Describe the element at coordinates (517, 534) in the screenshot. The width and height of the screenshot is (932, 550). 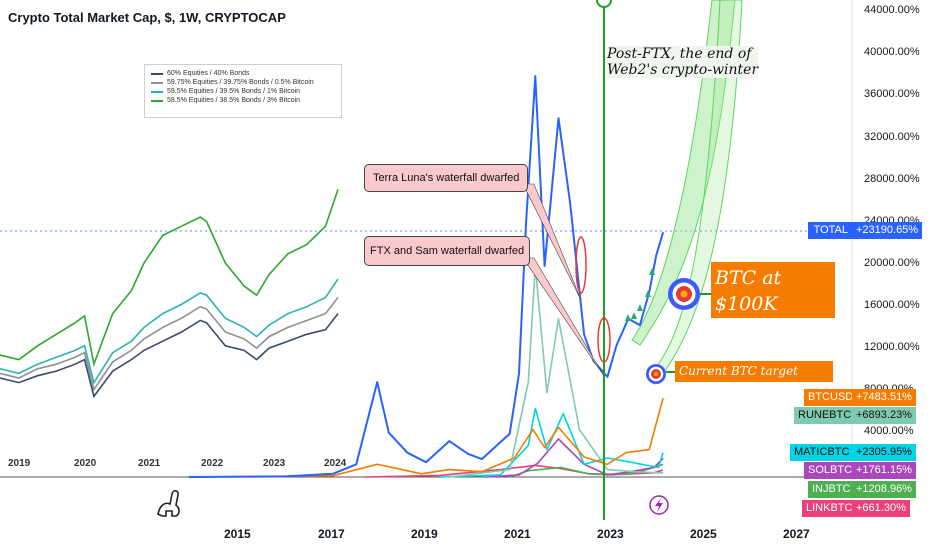
I see `x-tick-label: 2021` at that location.